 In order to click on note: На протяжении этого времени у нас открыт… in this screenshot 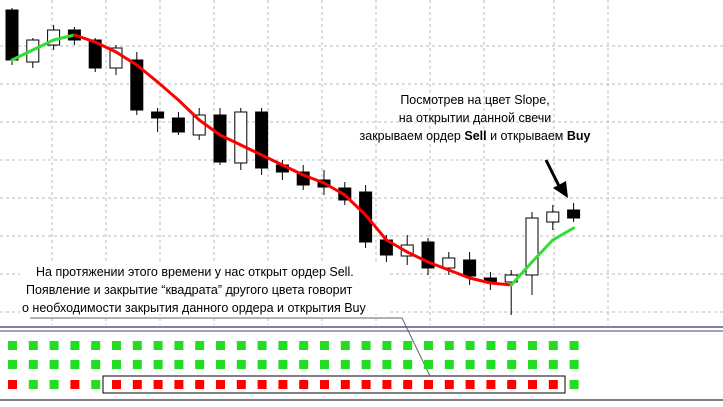, I will do `click(195, 272)`.